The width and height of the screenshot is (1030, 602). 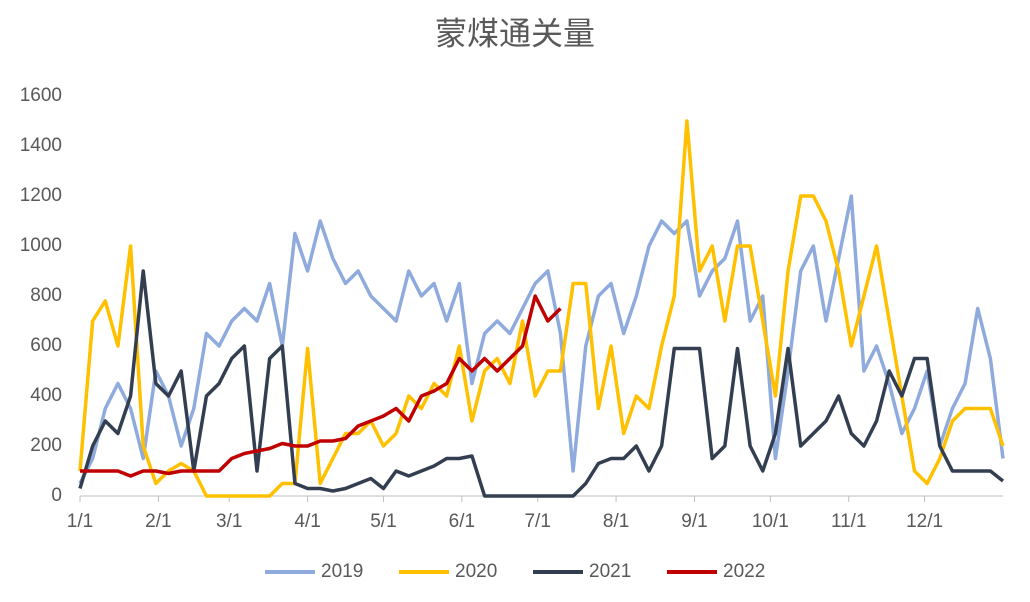 What do you see at coordinates (158, 521) in the screenshot?
I see `x-tick-label: 2/1` at bounding box center [158, 521].